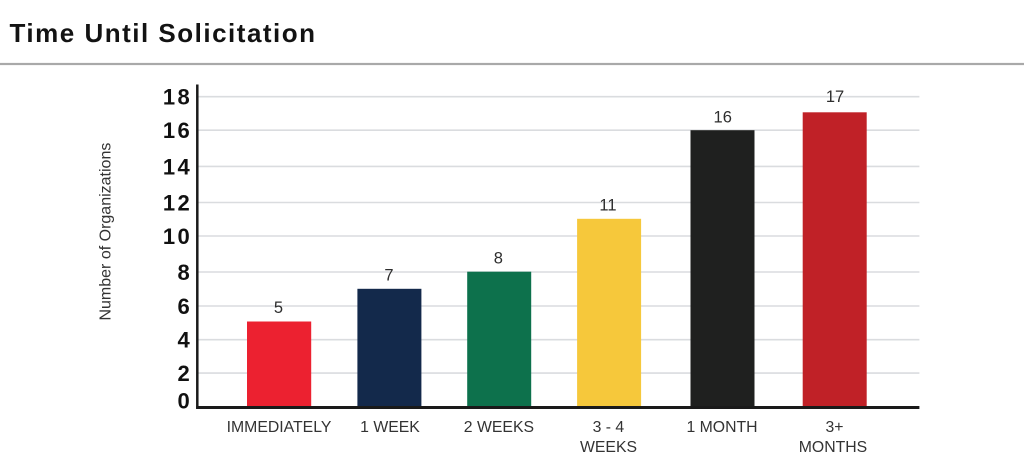 The image size is (1024, 473). I want to click on svg-text: 10, so click(177, 236).